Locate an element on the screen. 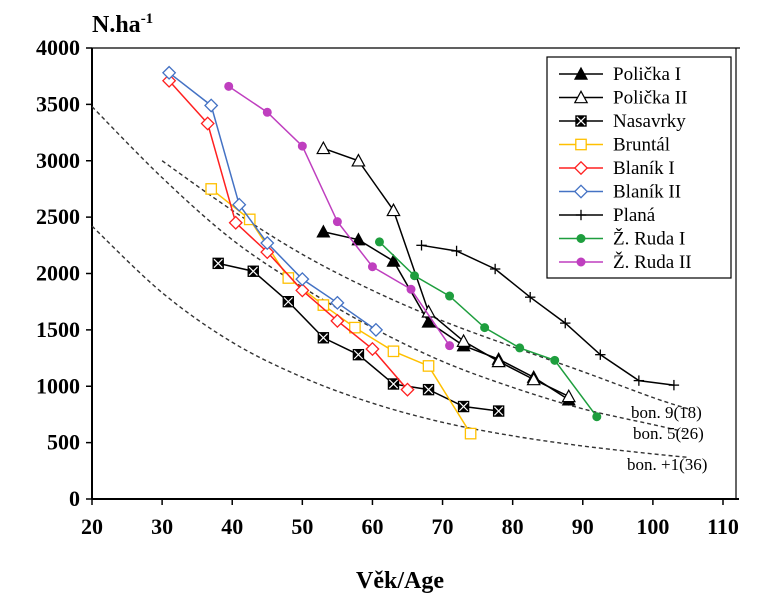 The width and height of the screenshot is (757, 599). bonitet-labels: bon. 9(18) bon. 5(26) bon. +1(36) is located at coordinates (667, 438).